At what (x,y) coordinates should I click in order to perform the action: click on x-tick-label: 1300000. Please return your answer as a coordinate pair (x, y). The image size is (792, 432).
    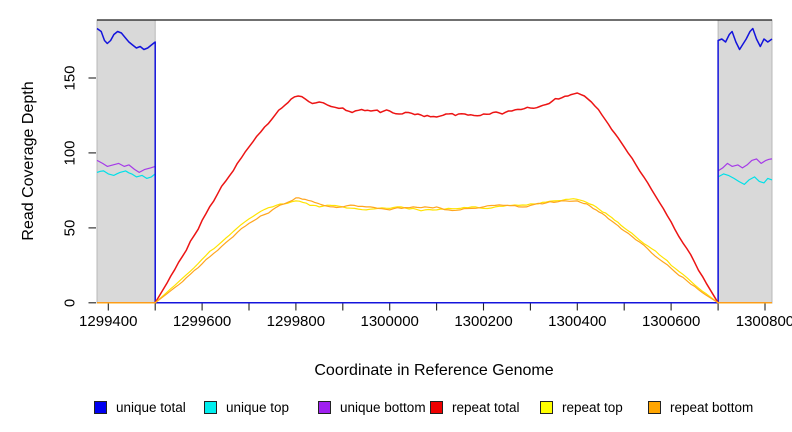
    Looking at the image, I should click on (389, 321).